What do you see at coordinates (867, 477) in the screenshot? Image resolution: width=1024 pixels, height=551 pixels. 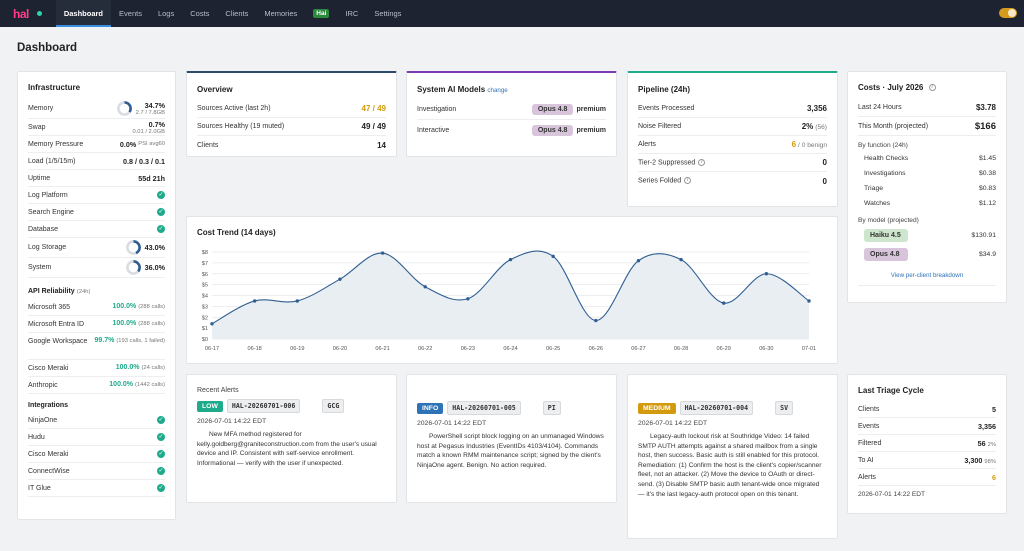 I see `triage-label: Alerts` at bounding box center [867, 477].